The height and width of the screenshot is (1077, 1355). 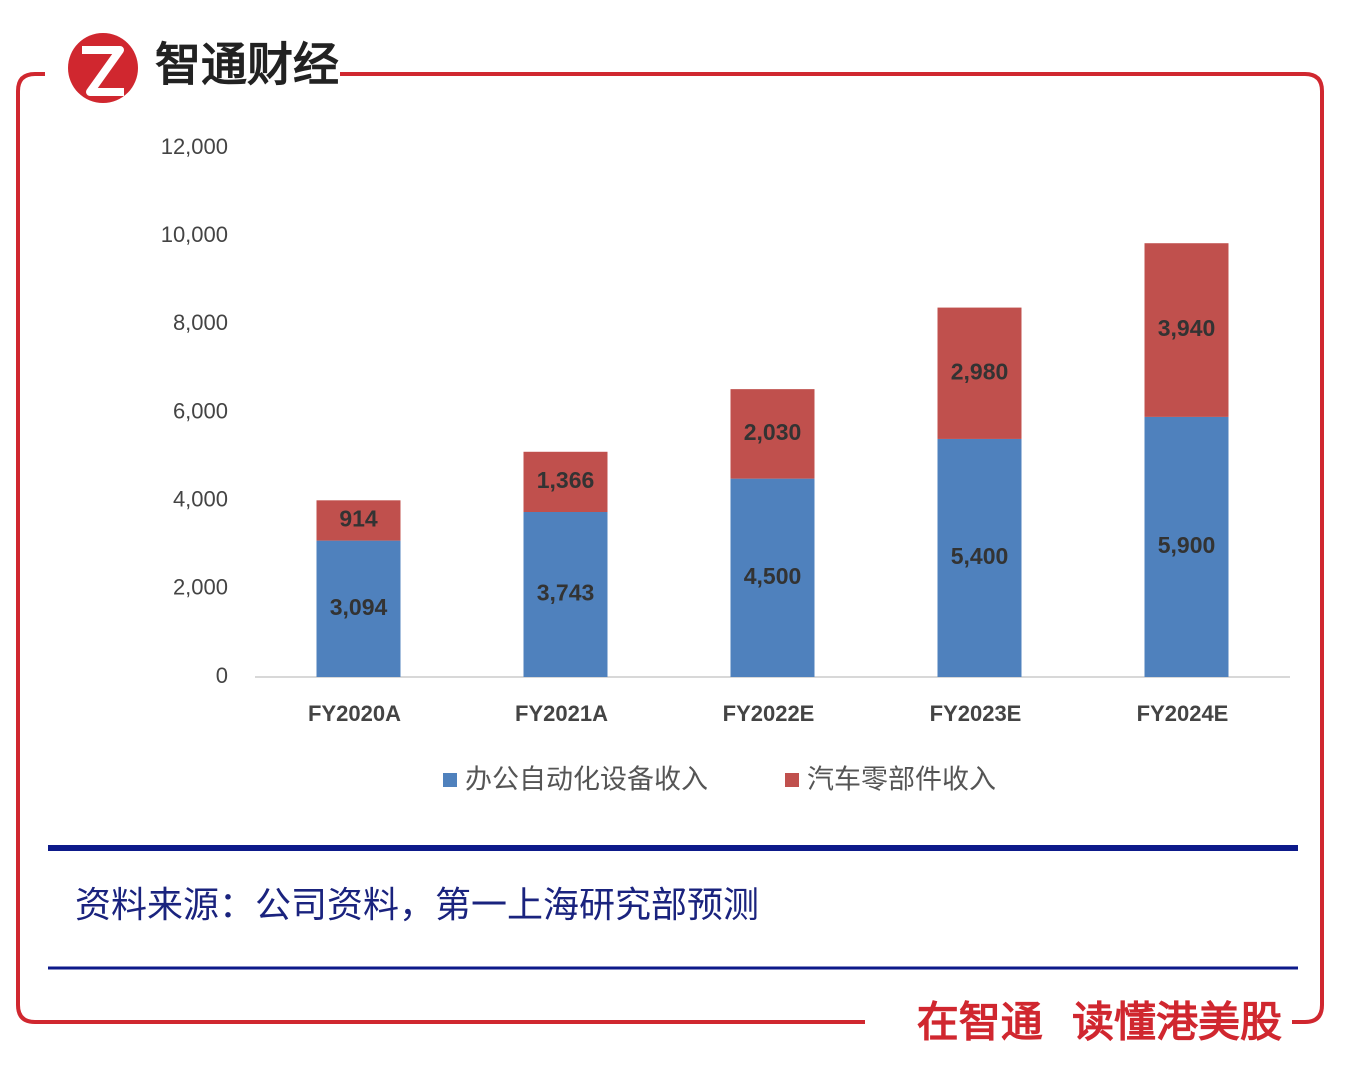 I want to click on brand: 智通财经, so click(x=247, y=65).